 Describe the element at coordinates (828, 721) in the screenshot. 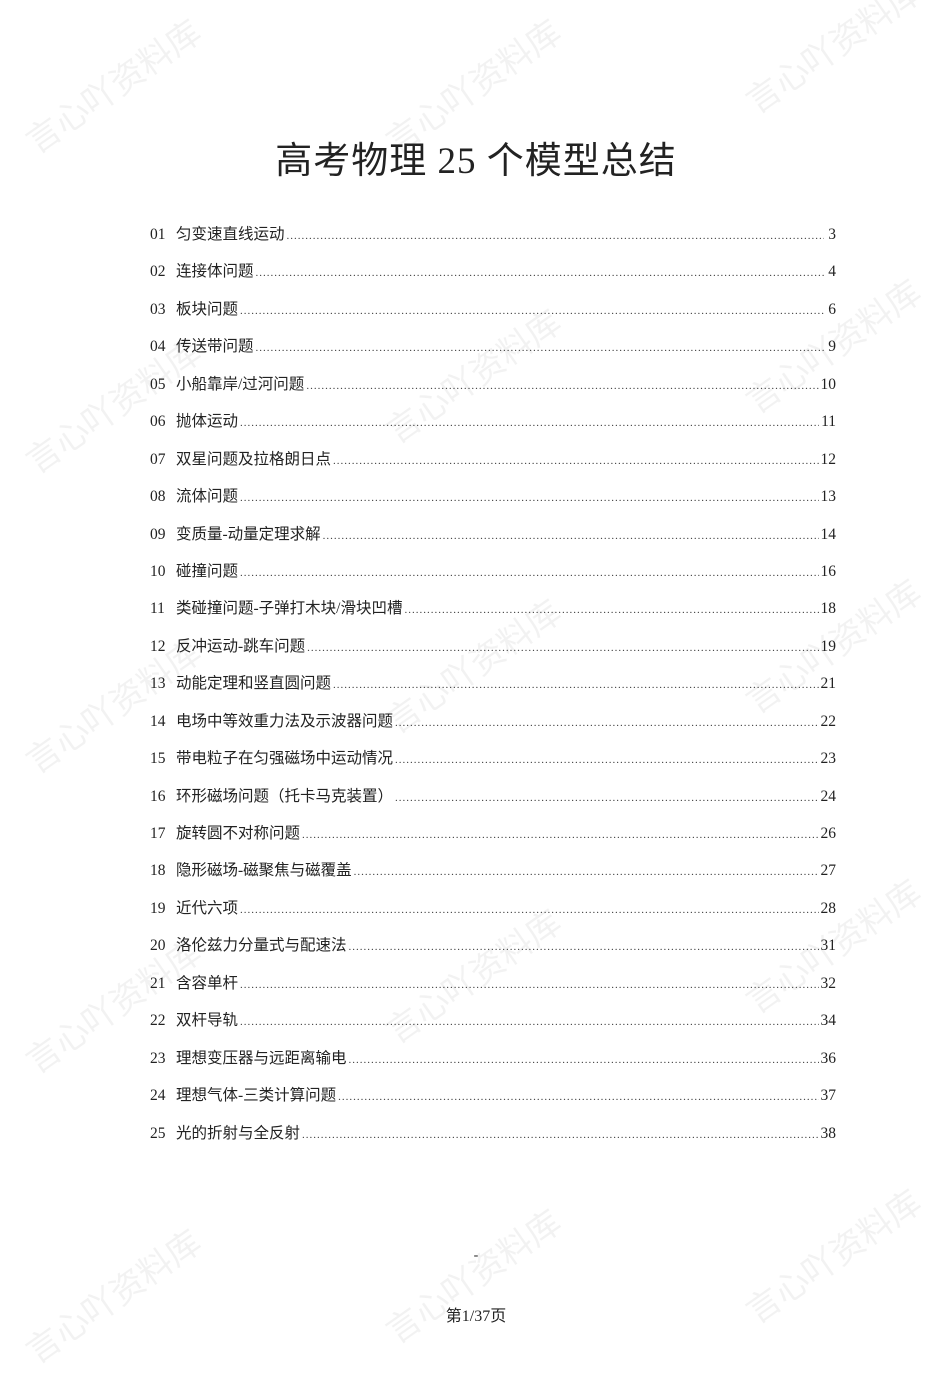

I see `toc-page: 22` at that location.